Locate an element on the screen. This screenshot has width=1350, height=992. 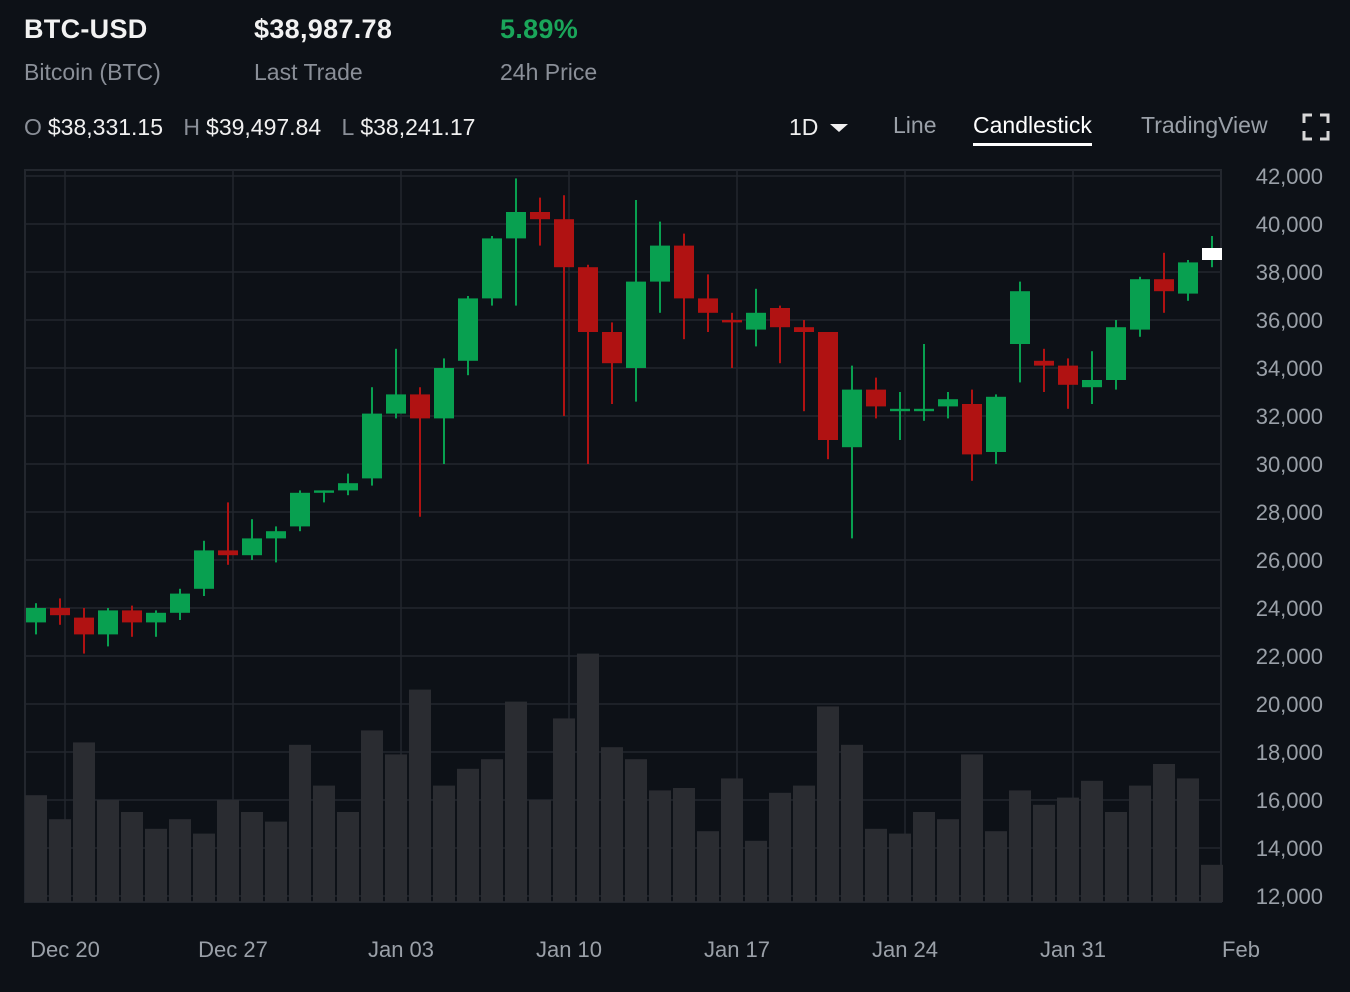
low-label: L is located at coordinates (348, 127).